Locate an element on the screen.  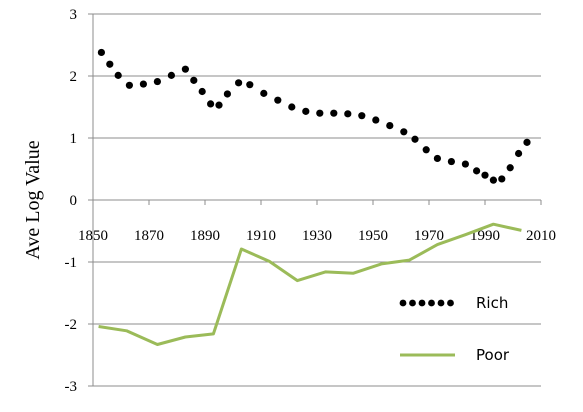
x-tick-label: 1910 is located at coordinates (261, 236).